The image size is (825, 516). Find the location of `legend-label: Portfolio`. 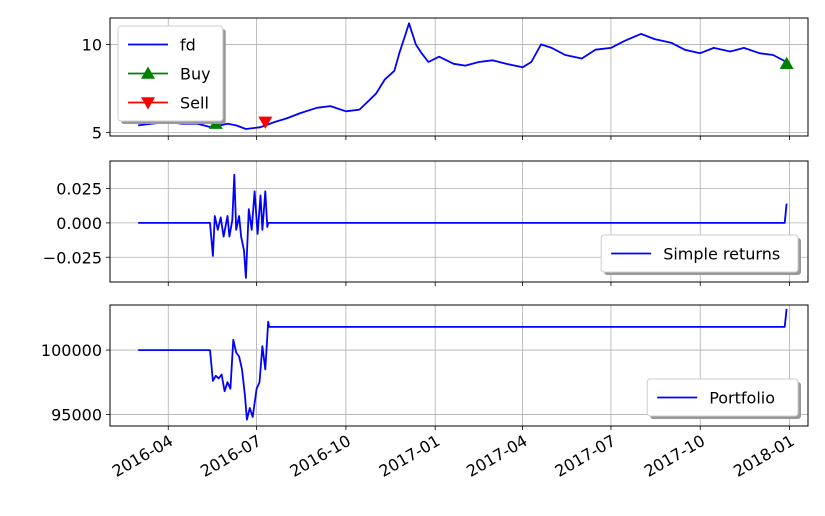

legend-label: Portfolio is located at coordinates (742, 398).